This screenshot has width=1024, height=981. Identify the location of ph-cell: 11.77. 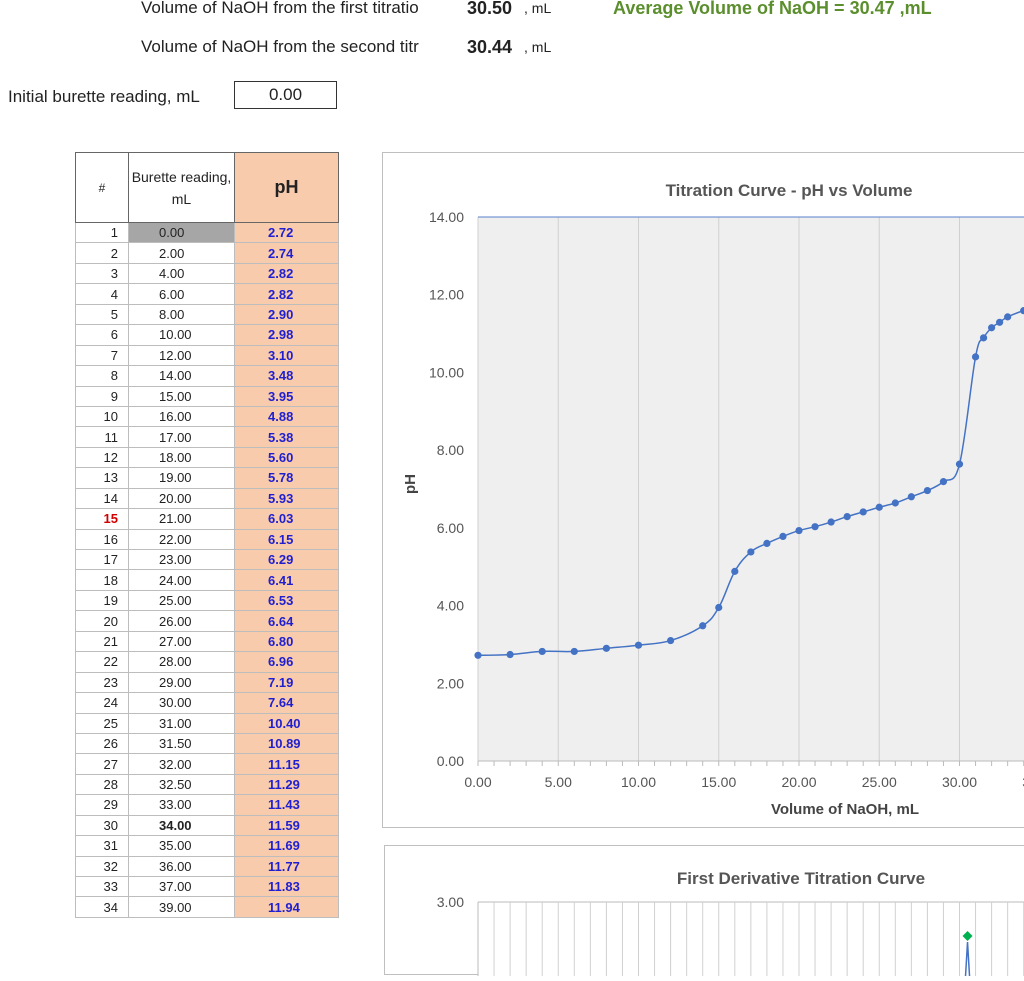
(286, 866).